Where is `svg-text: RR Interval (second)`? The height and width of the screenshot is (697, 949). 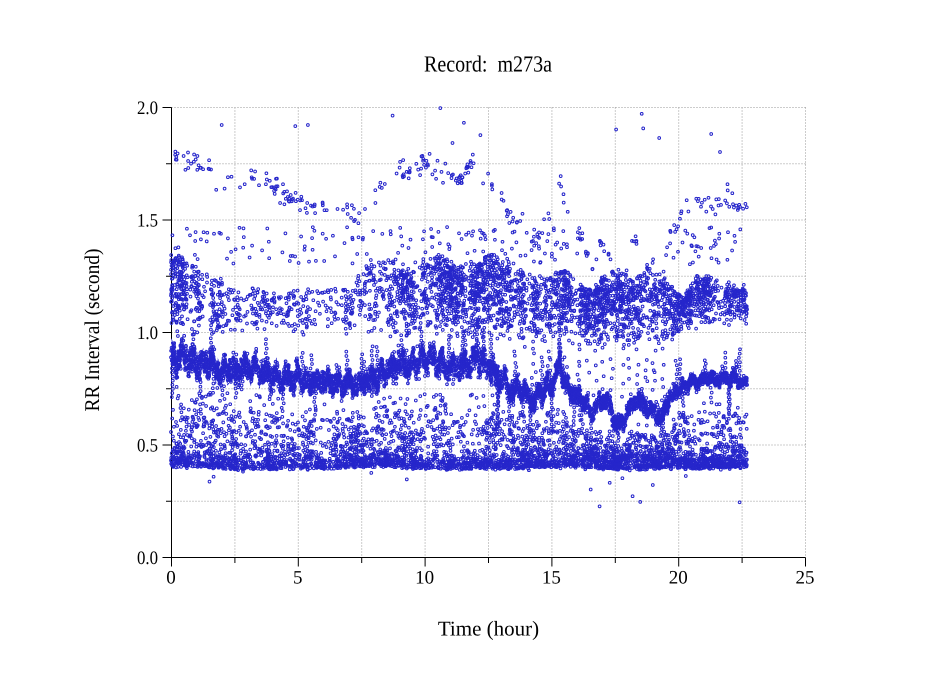 svg-text: RR Interval (second) is located at coordinates (92, 330).